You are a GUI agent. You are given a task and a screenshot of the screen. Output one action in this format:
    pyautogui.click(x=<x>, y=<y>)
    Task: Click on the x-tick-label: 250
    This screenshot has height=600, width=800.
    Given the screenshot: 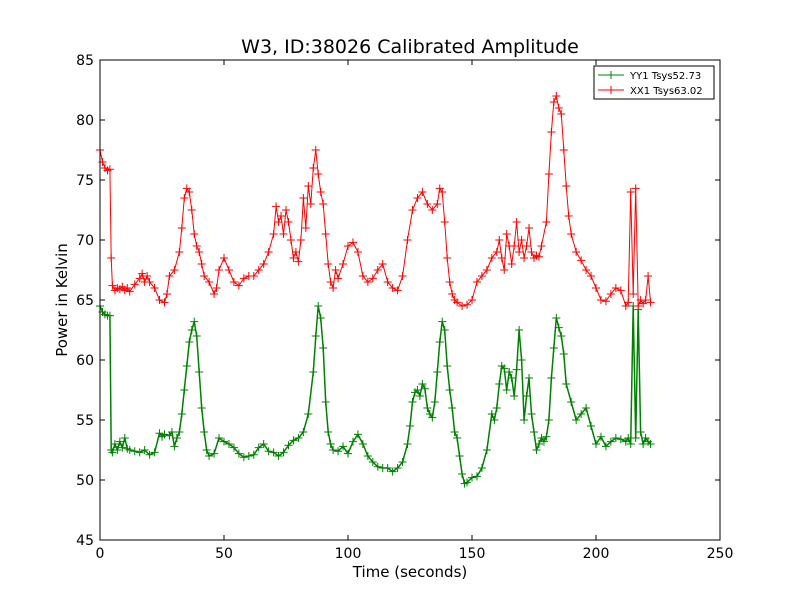 What is the action you would take?
    pyautogui.click(x=720, y=554)
    